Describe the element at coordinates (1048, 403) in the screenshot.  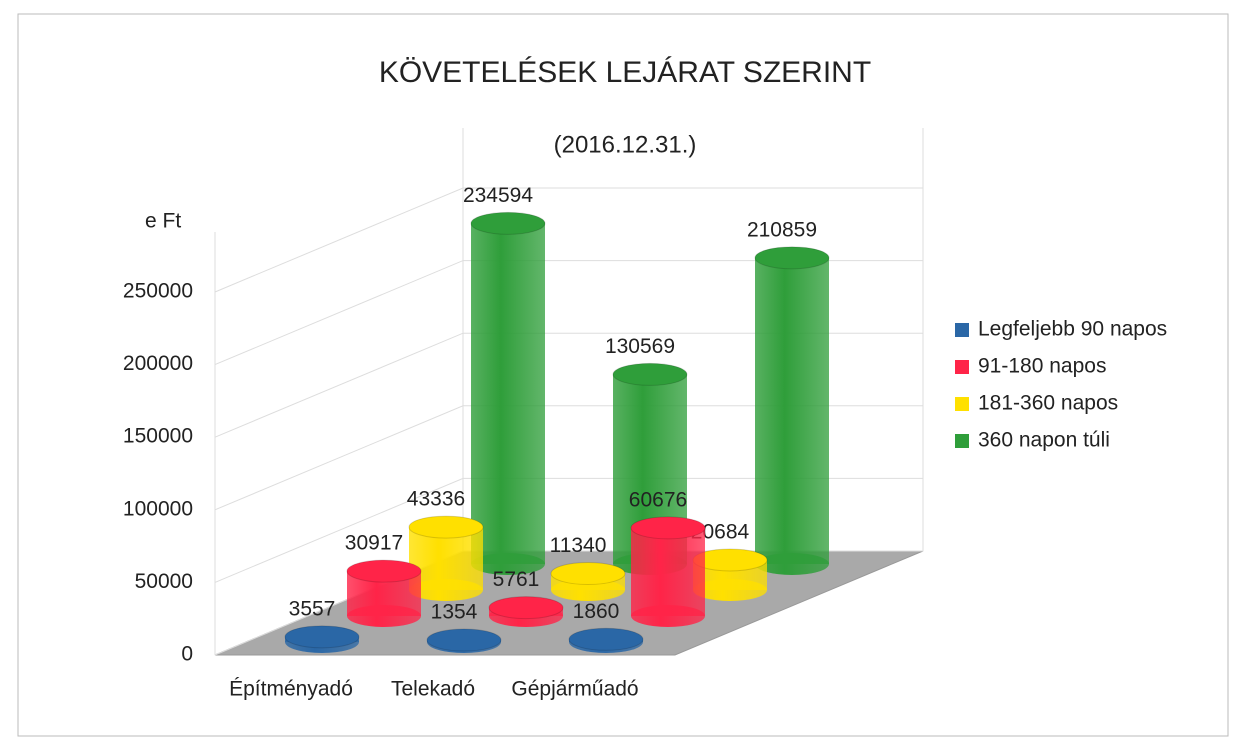
I see `legend-label: 181-360 napos` at that location.